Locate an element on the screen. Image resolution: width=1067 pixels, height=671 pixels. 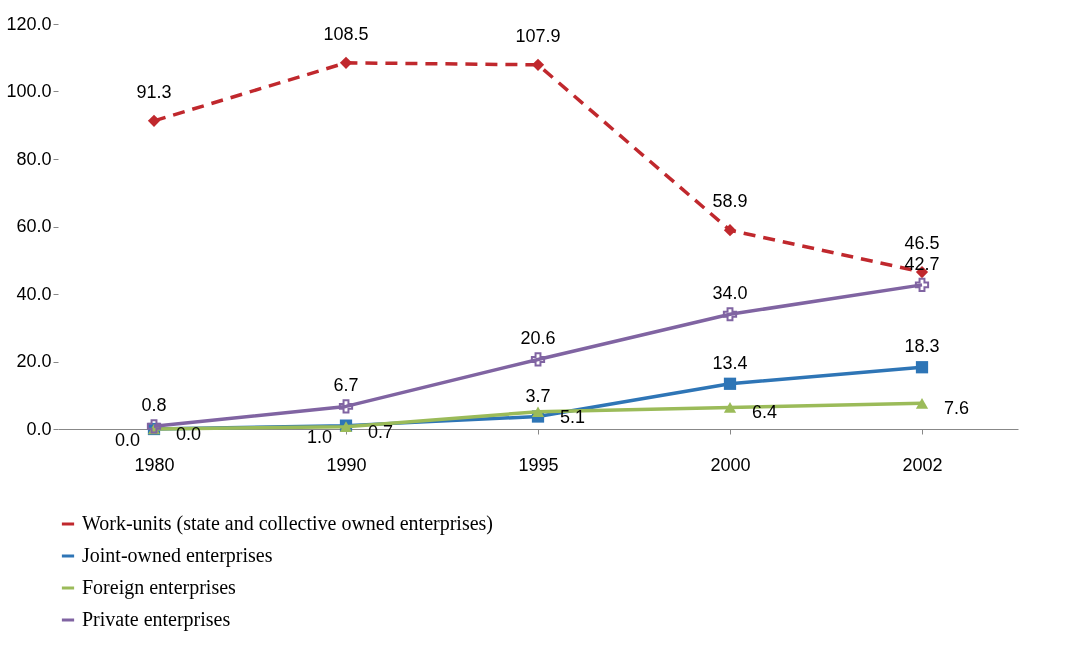
data-label: 34.0 is located at coordinates (730, 293).